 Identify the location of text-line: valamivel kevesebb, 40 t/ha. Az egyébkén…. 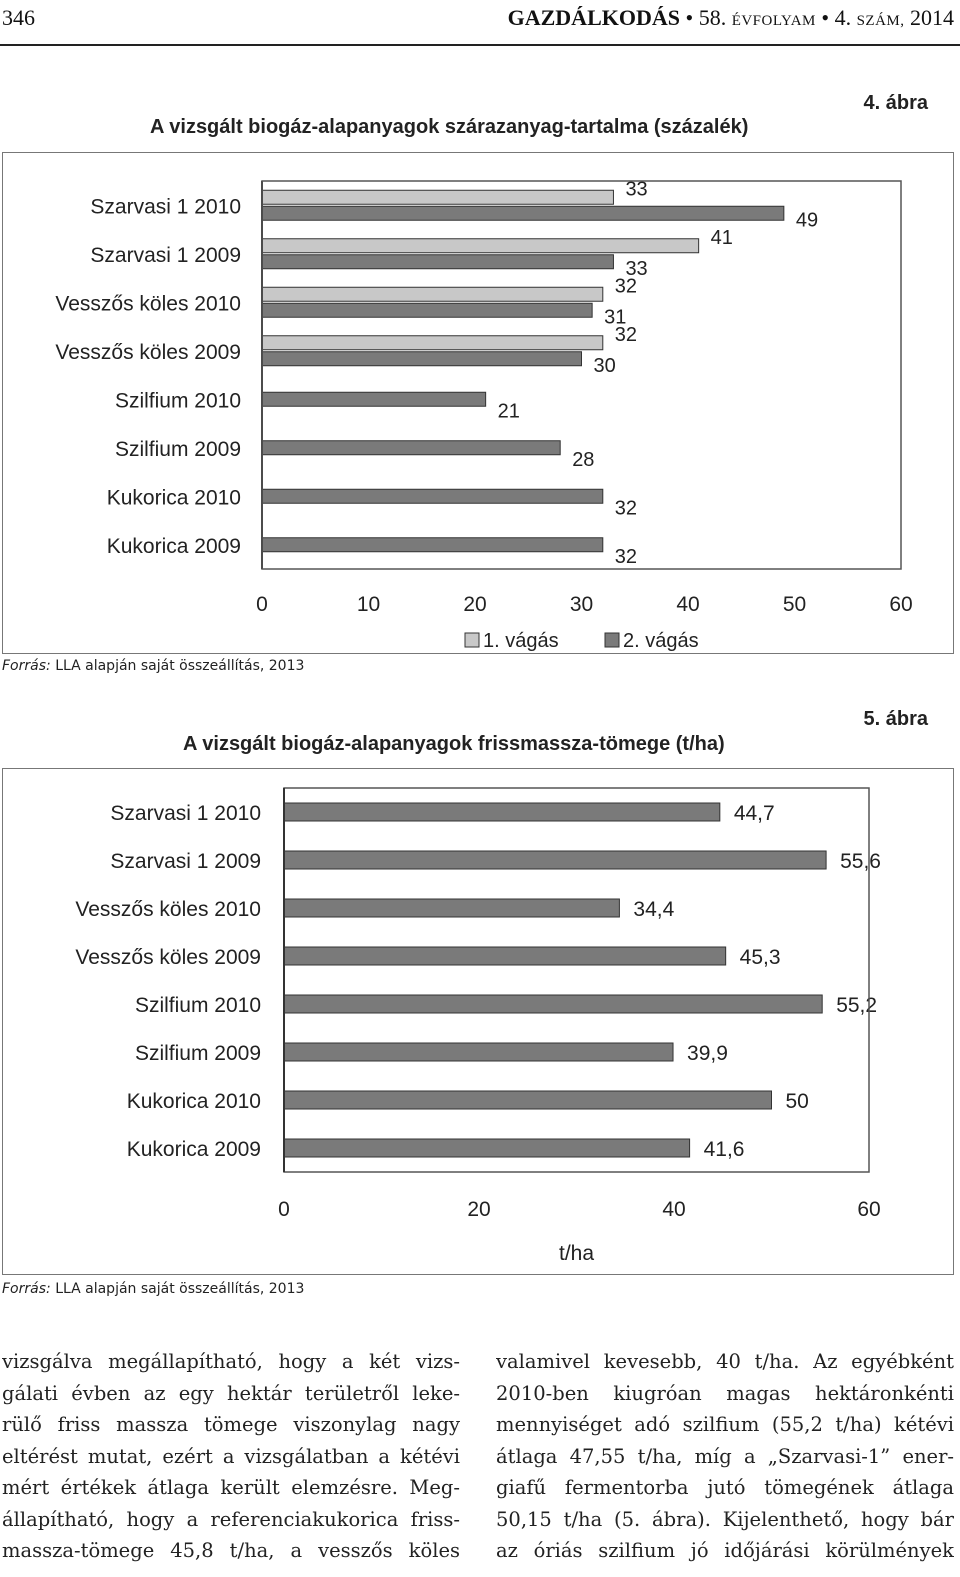
(725, 1361).